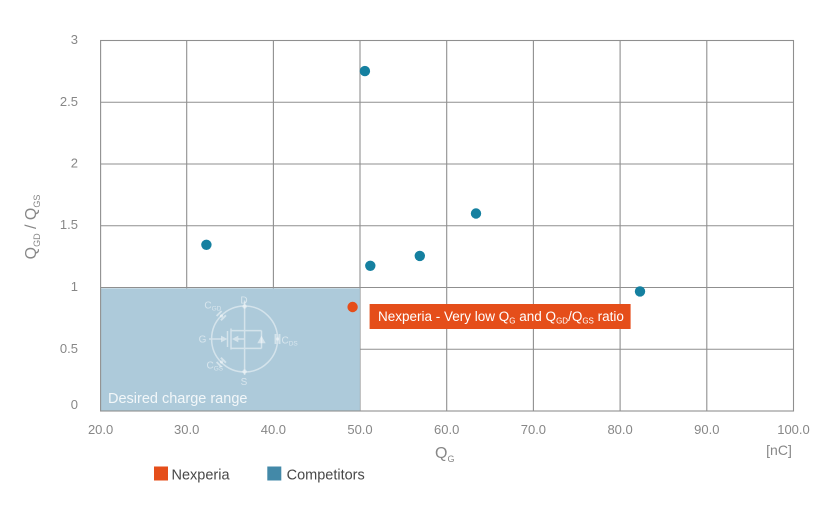 This screenshot has height=513, width=838. I want to click on svg-text: 70.0, so click(533, 429).